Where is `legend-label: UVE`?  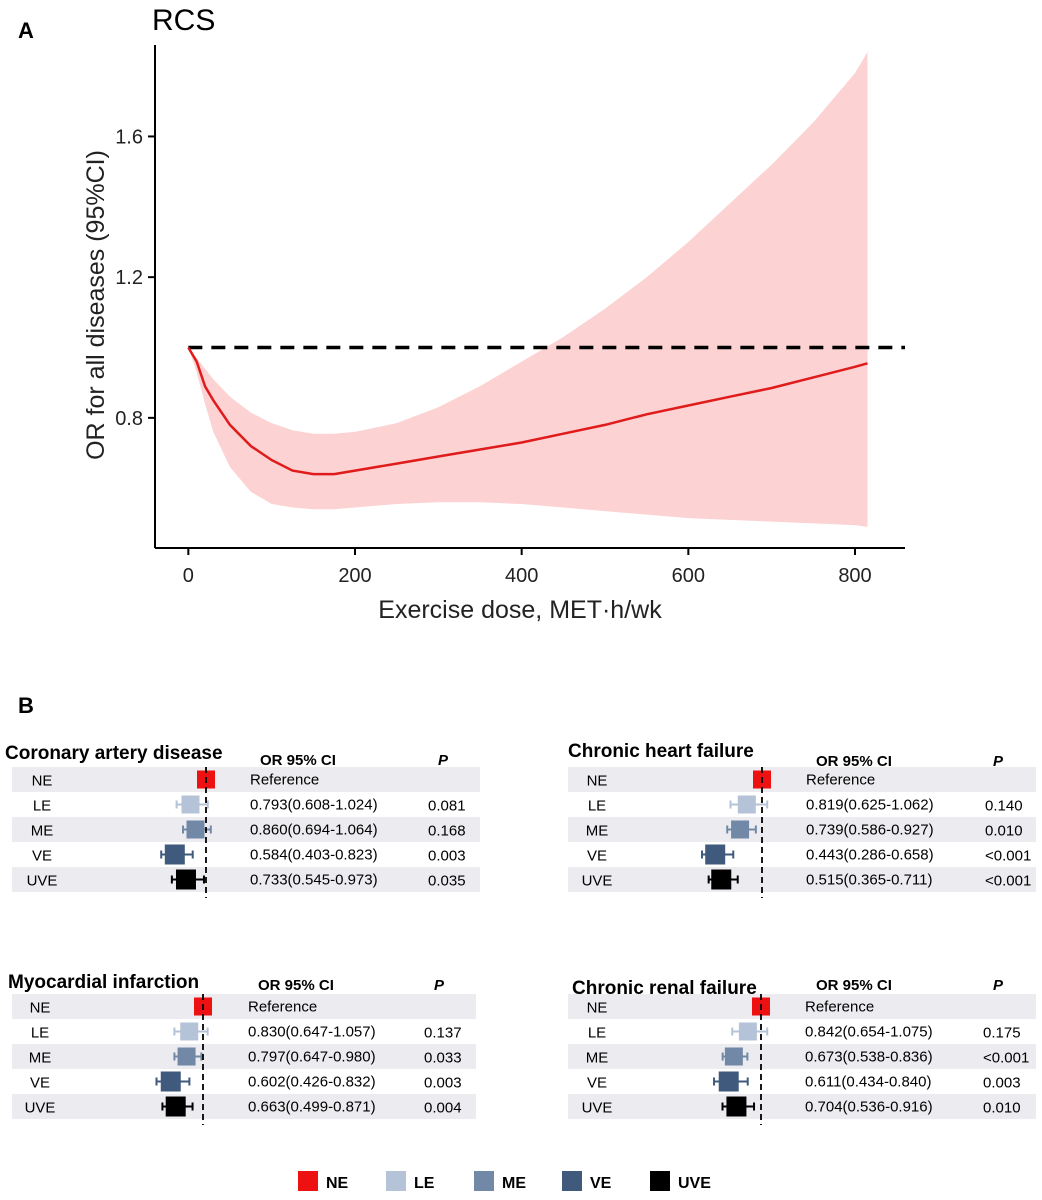
legend-label: UVE is located at coordinates (694, 1183).